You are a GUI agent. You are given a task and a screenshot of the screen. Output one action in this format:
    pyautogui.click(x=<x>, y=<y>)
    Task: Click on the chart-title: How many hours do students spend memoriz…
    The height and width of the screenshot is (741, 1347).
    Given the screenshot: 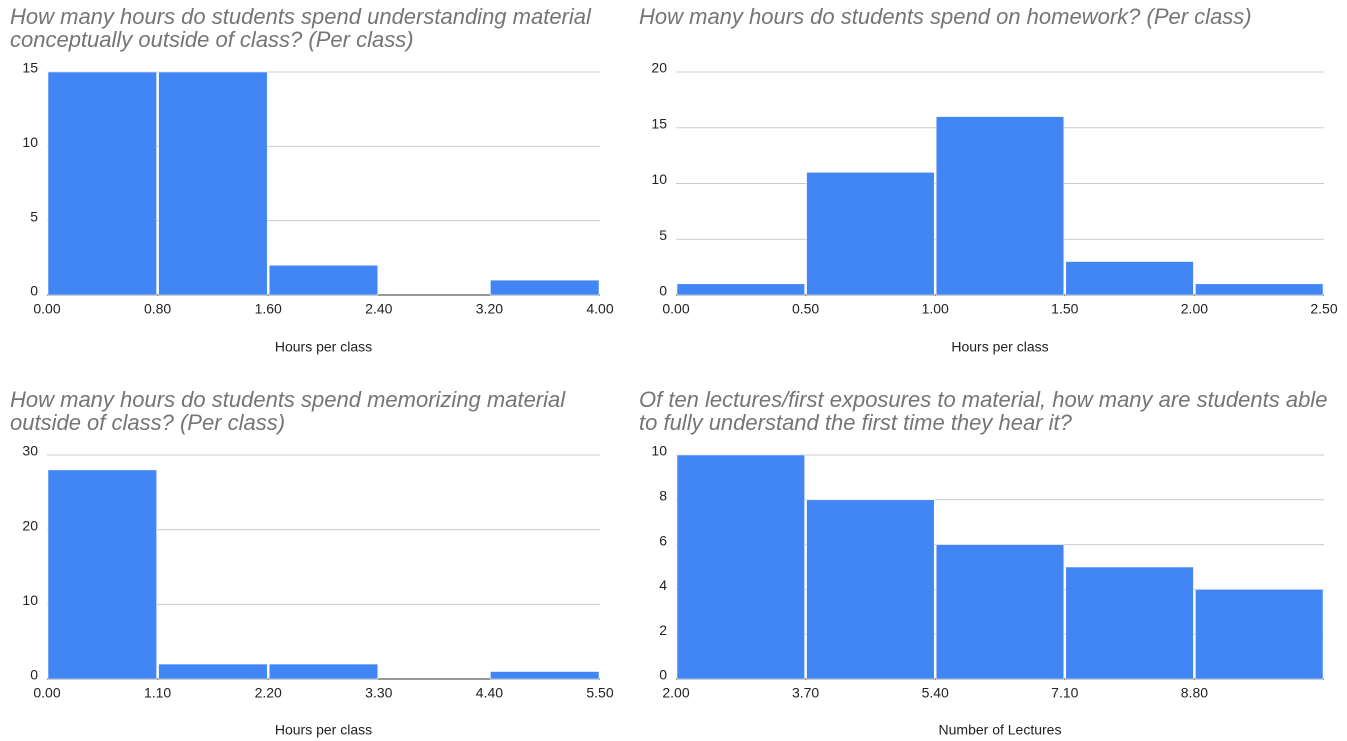 What is the action you would take?
    pyautogui.click(x=288, y=411)
    